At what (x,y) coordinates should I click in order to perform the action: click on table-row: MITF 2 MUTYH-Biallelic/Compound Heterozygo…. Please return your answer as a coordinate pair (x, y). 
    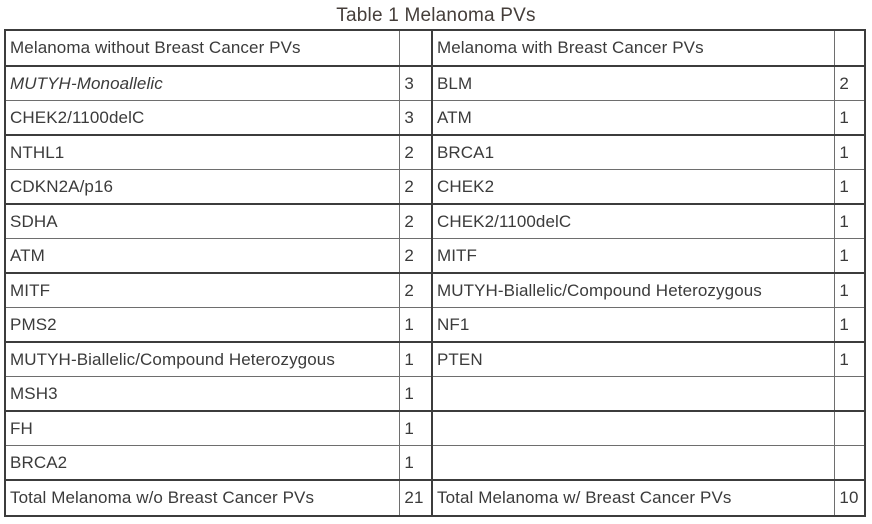
    Looking at the image, I should click on (435, 290).